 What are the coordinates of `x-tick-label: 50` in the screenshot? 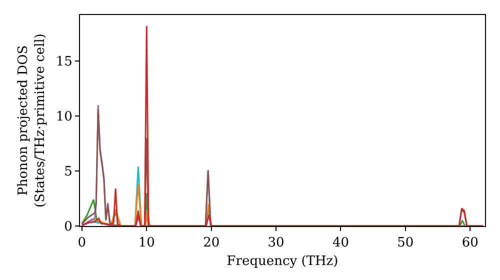 It's located at (405, 243).